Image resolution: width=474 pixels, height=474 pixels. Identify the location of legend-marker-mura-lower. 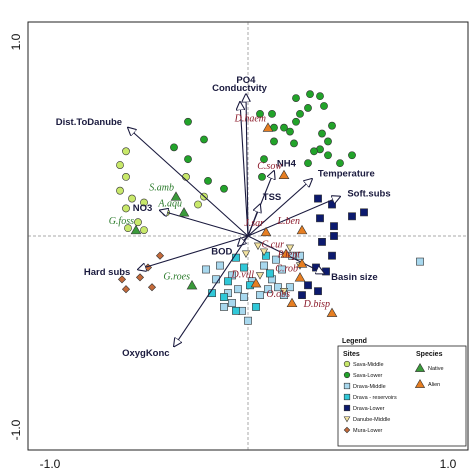
(347, 430).